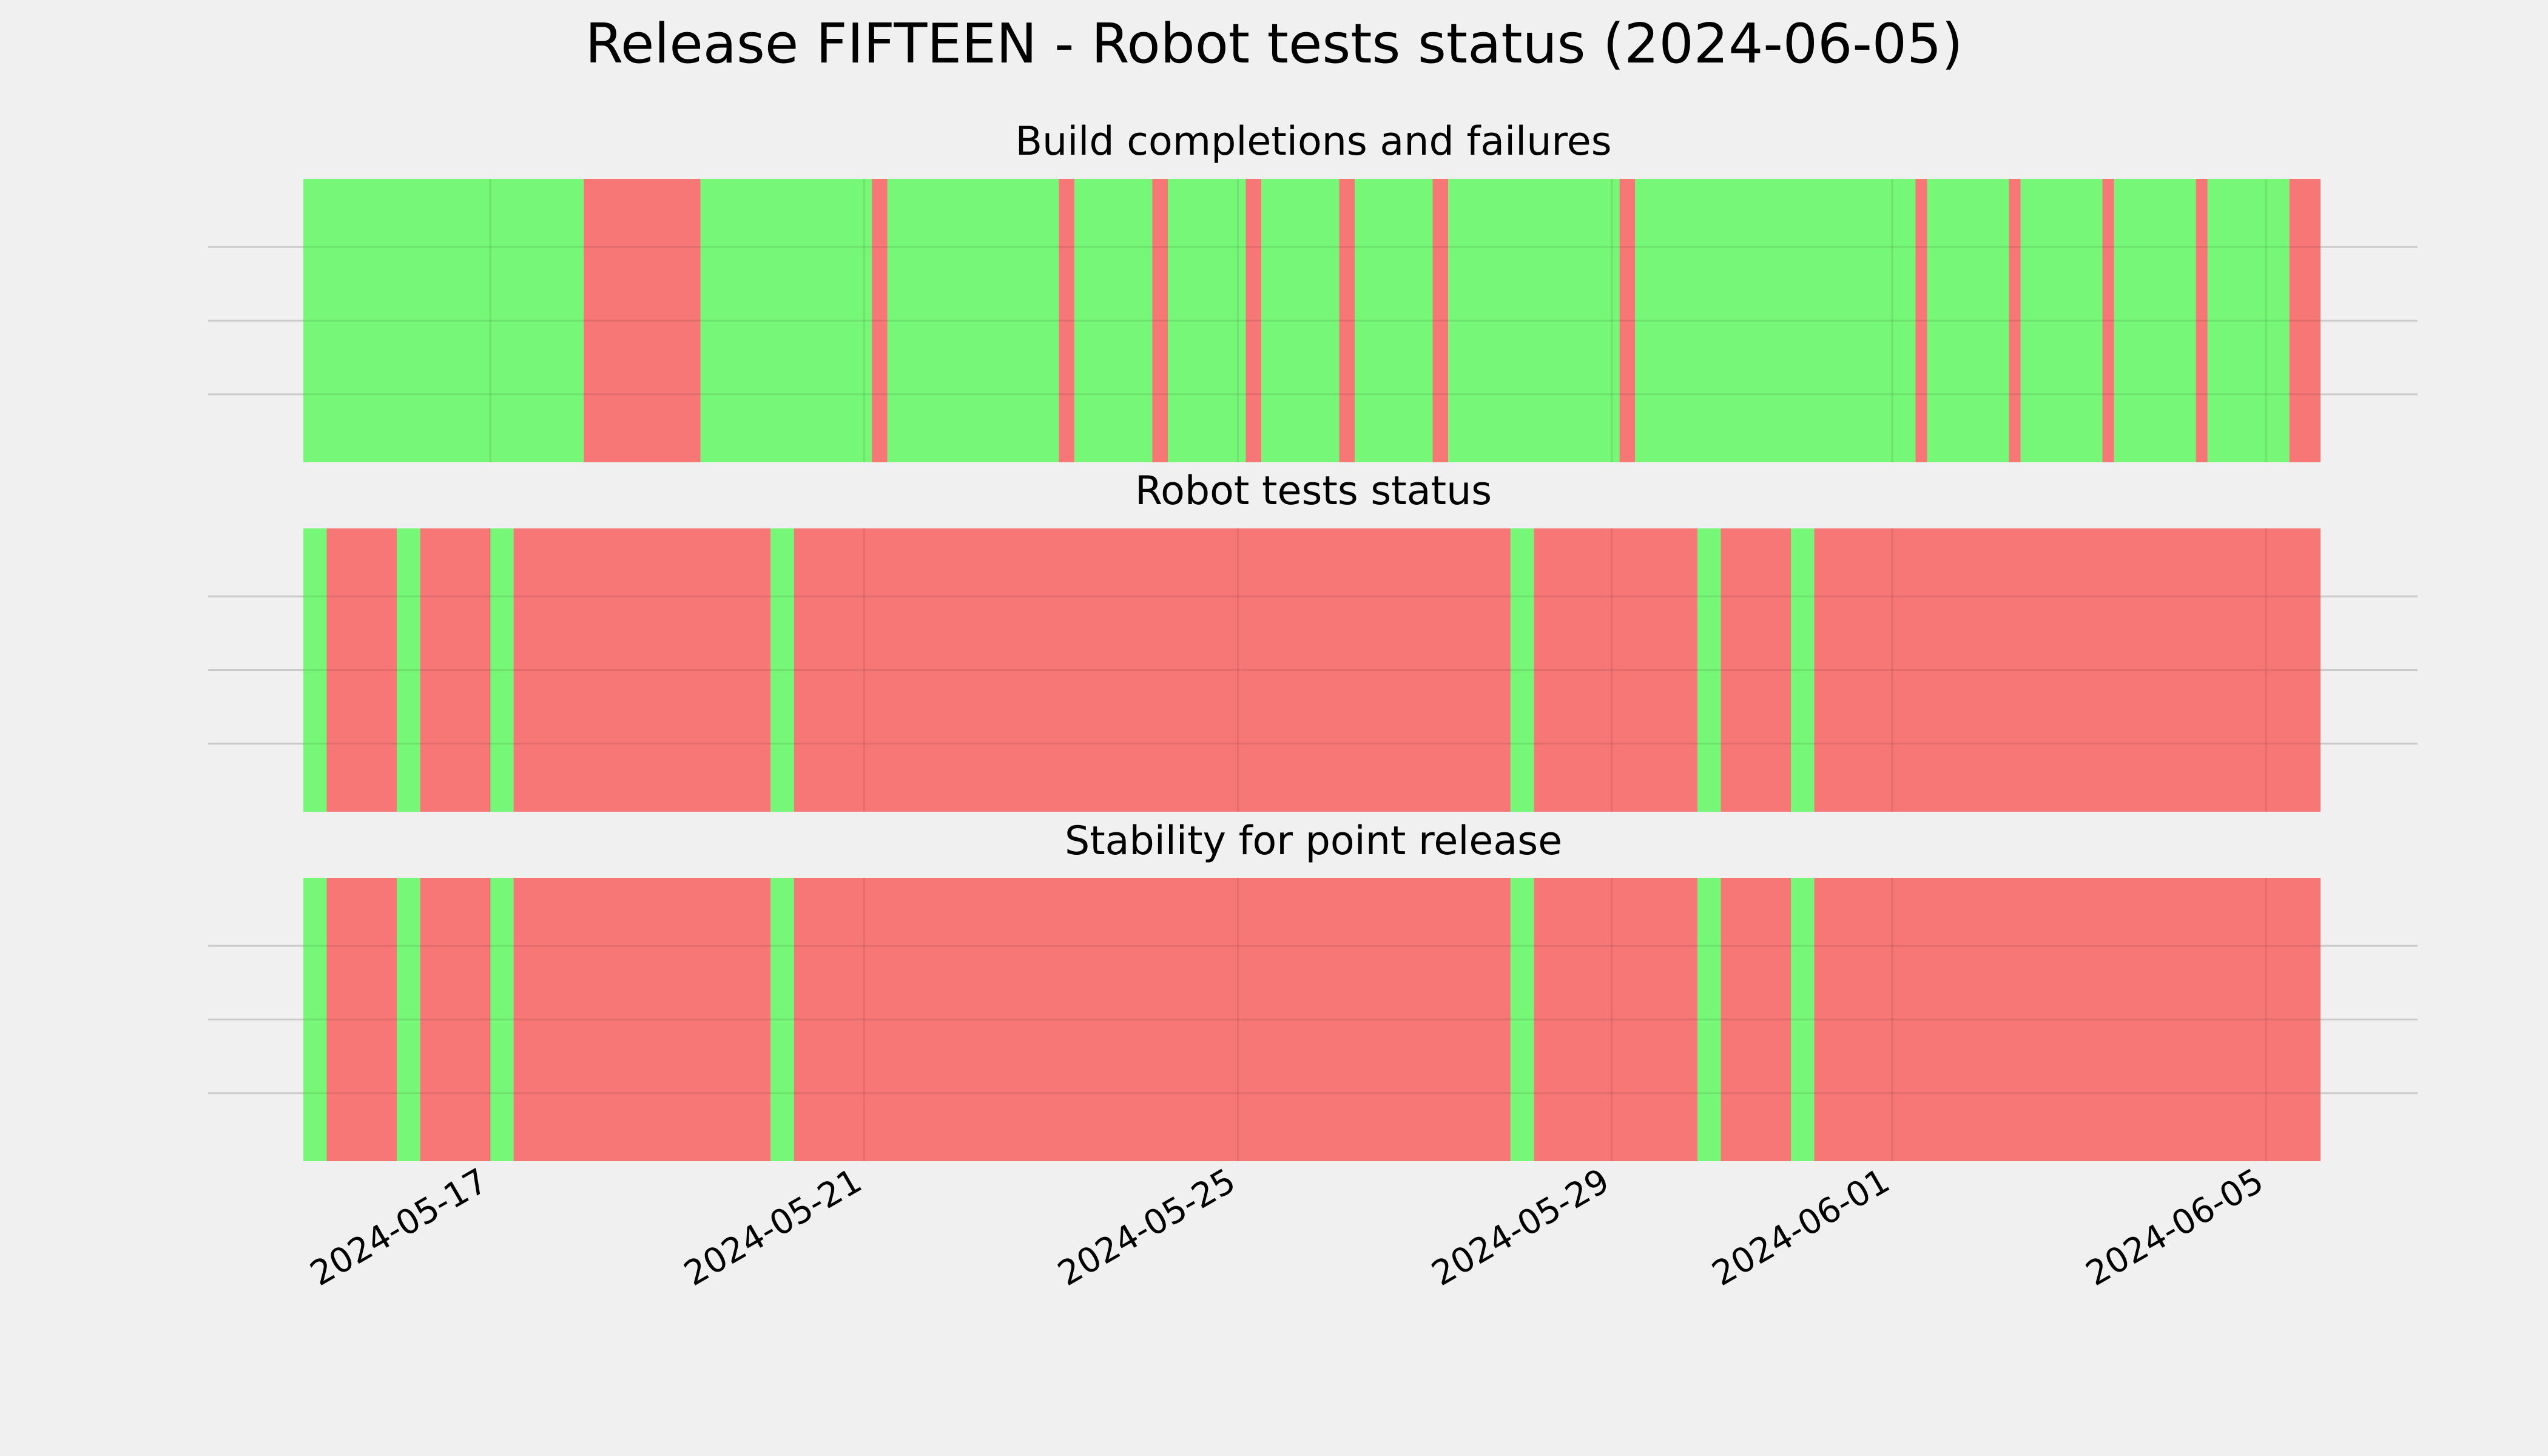 Image resolution: width=2548 pixels, height=1456 pixels. I want to click on panel-title-build-completions: Build completions and failures, so click(1313, 141).